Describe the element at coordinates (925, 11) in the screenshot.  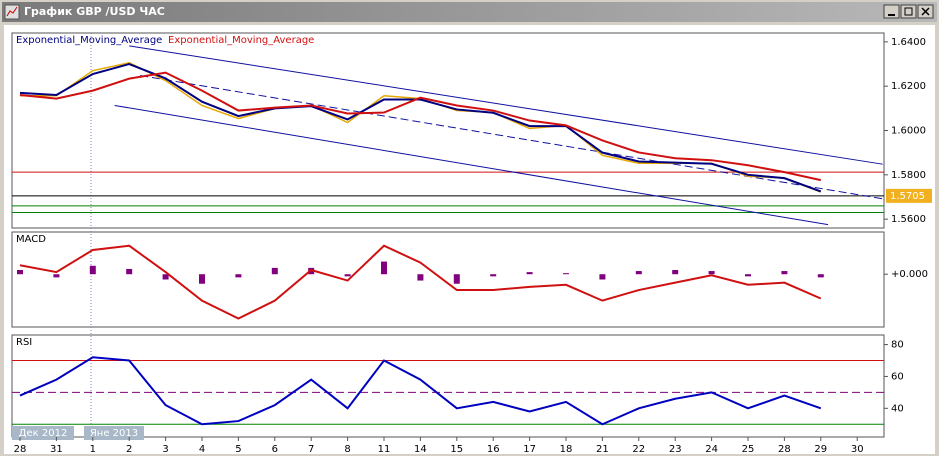
I see `close-glyph` at that location.